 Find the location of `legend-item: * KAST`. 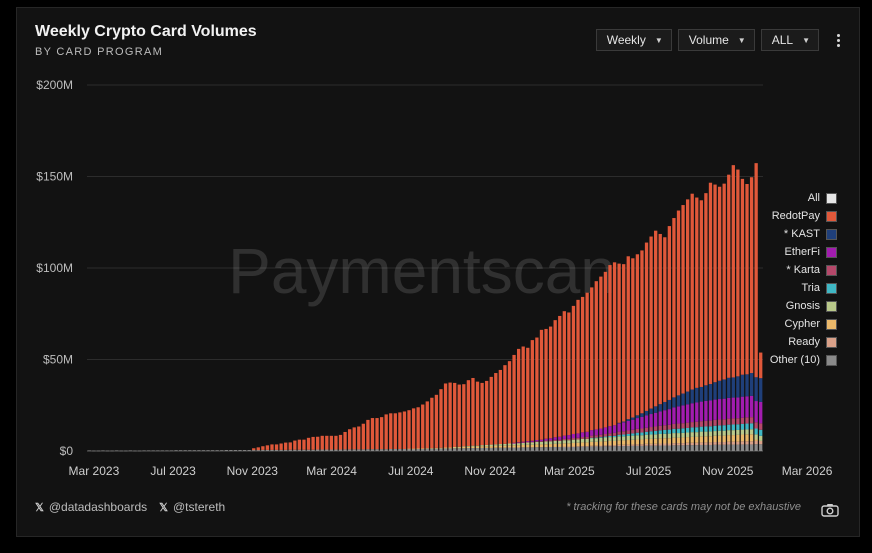

legend-item: * KAST is located at coordinates (803, 234).